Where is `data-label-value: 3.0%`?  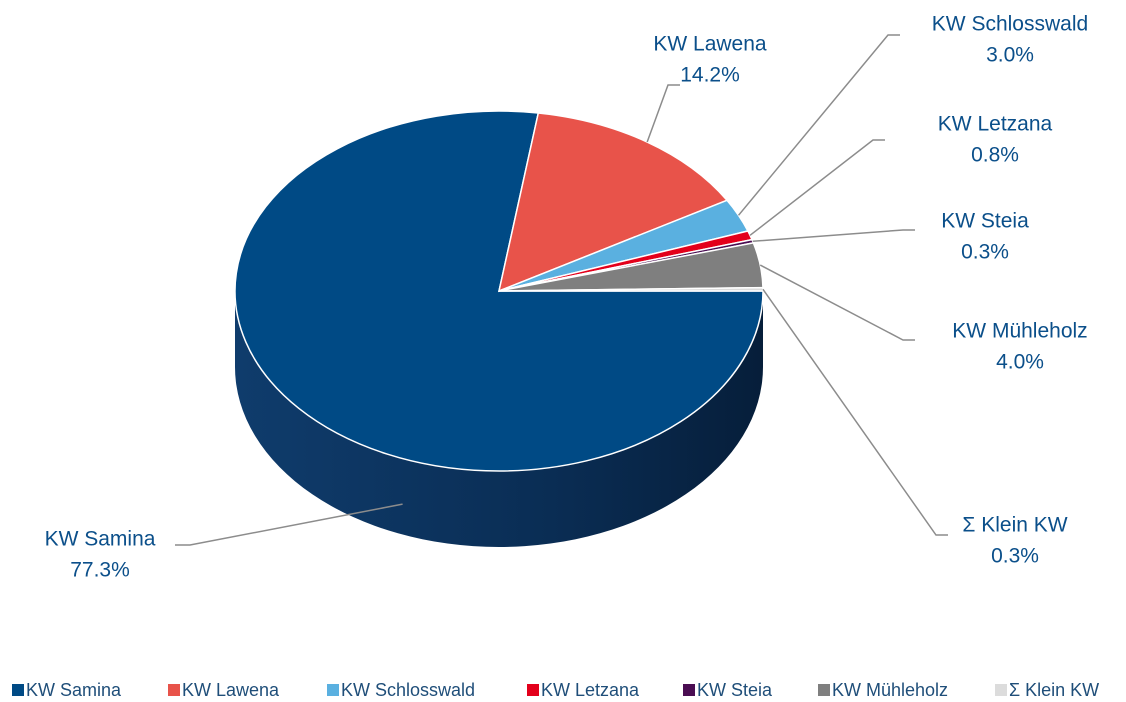
data-label-value: 3.0% is located at coordinates (1010, 55).